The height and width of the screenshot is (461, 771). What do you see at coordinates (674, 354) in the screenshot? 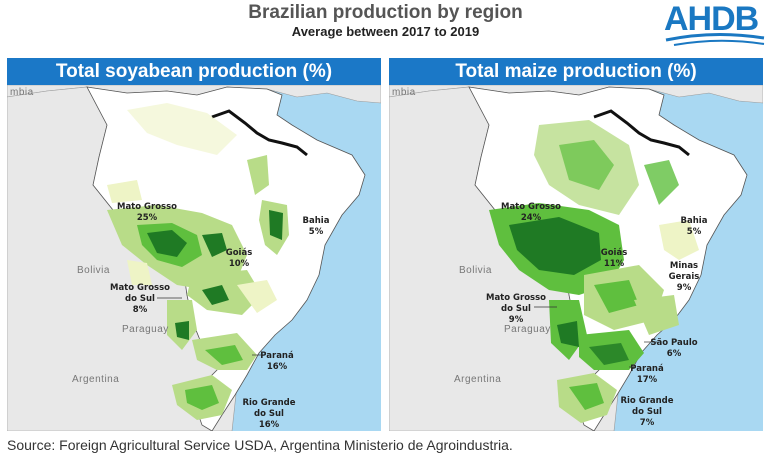
I see `region-share-sao-paulo: 6%` at bounding box center [674, 354].